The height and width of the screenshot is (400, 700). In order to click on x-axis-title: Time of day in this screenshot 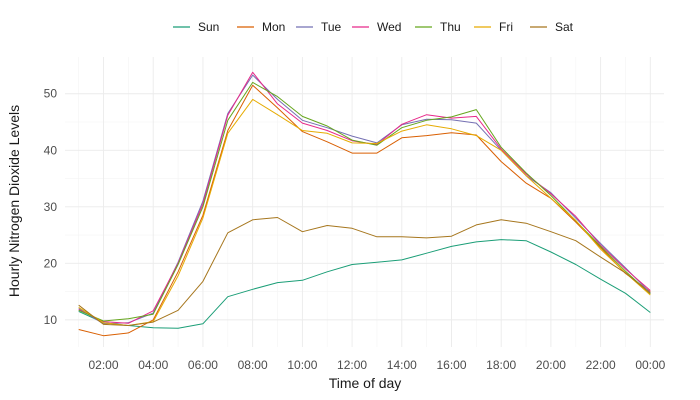, I will do `click(365, 383)`.